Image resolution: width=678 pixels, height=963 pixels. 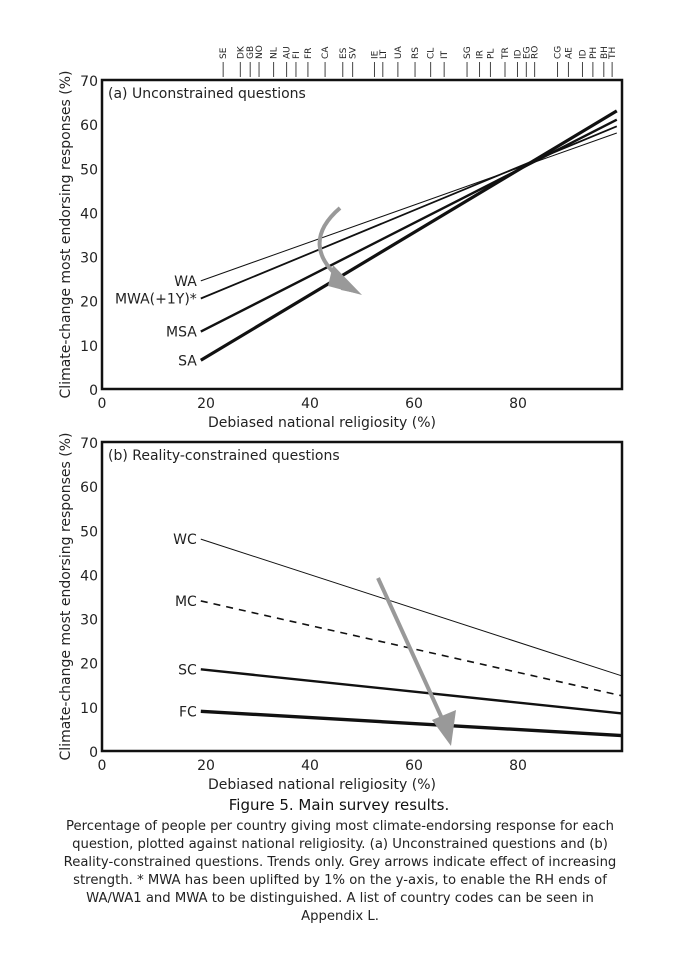 I want to click on country-code-label: NO, so click(x=260, y=52).